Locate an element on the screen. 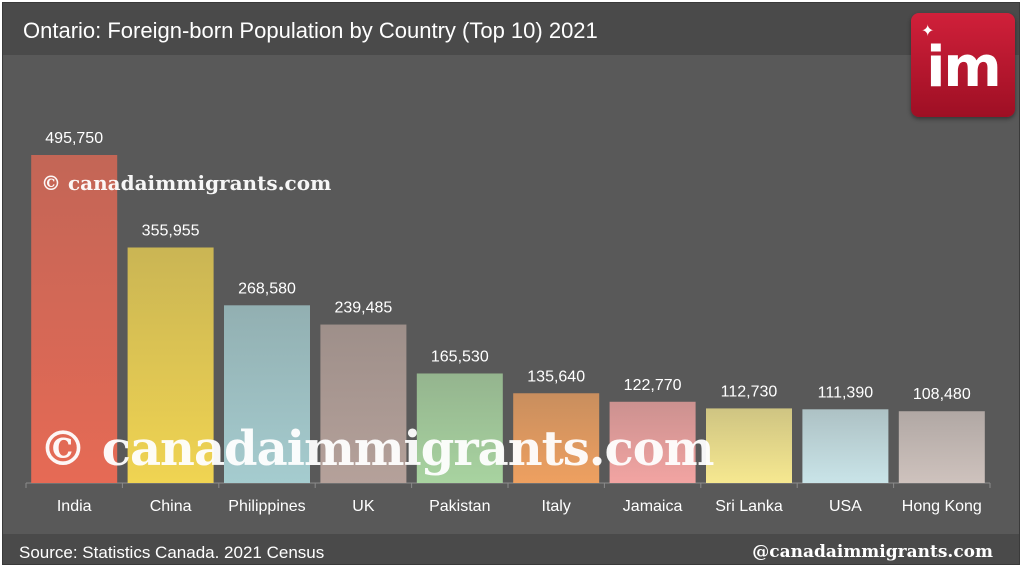 This screenshot has width=1024, height=569. bar-jamaica is located at coordinates (652, 442).